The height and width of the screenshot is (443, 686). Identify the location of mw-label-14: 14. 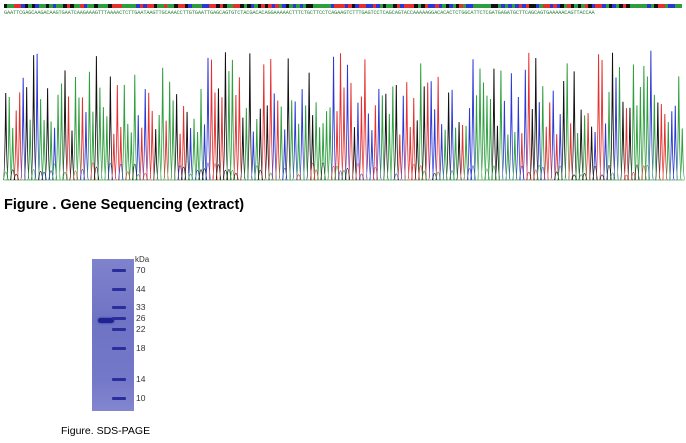
(141, 379).